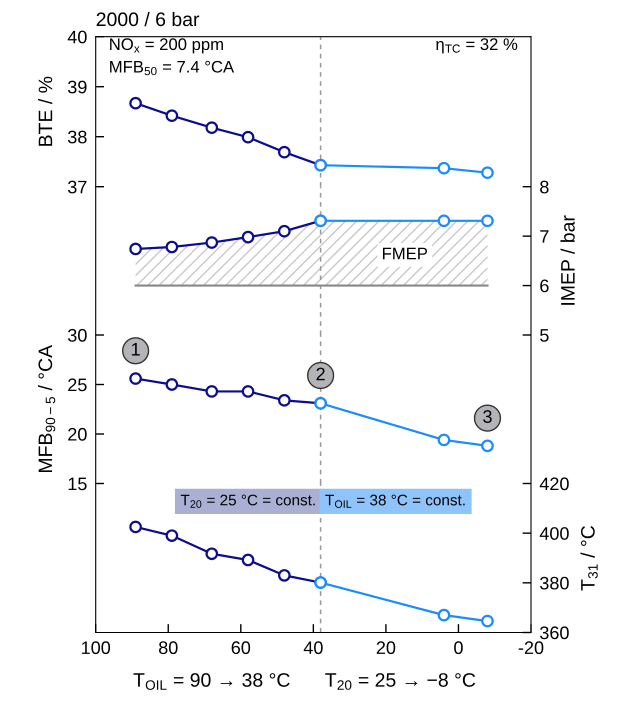  Describe the element at coordinates (241, 647) in the screenshot. I see `x-tick-label: 60` at that location.